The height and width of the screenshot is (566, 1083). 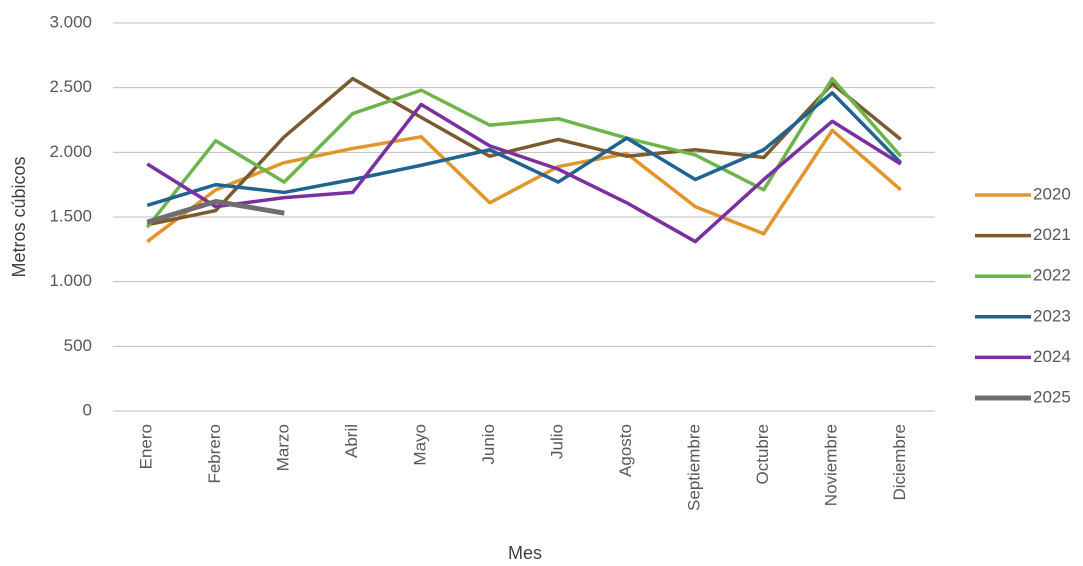 I want to click on x-tick-label: Febrero, so click(x=214, y=454).